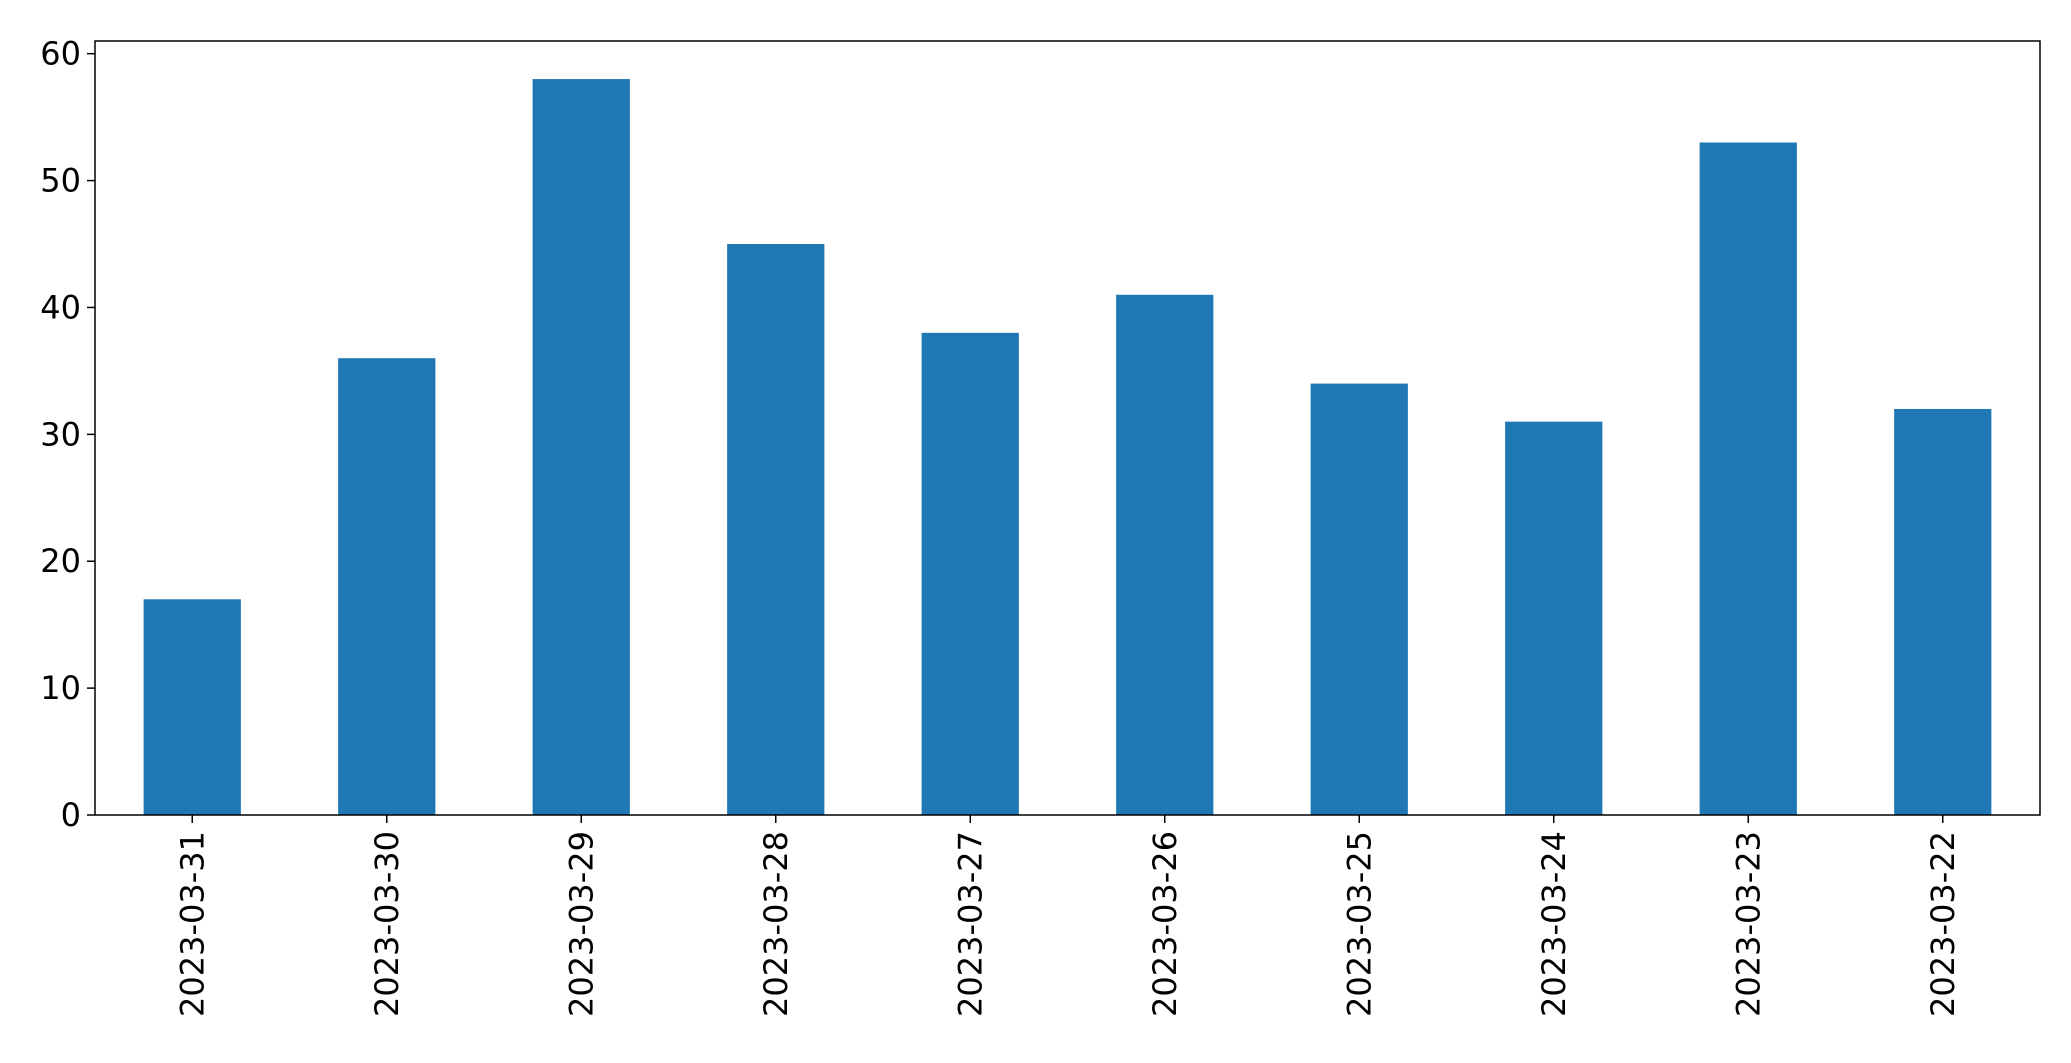 The height and width of the screenshot is (1063, 2071). I want to click on y-tick-label: 60, so click(60, 54).